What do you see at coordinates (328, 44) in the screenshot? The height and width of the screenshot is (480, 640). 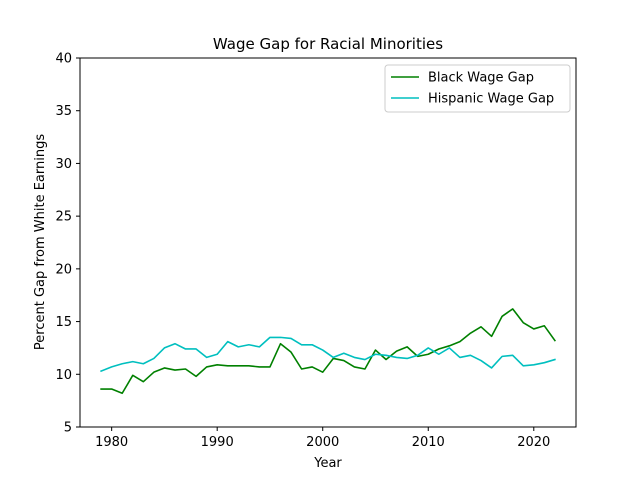 I see `chart-title: Wage Gap for Racial Minorities` at bounding box center [328, 44].